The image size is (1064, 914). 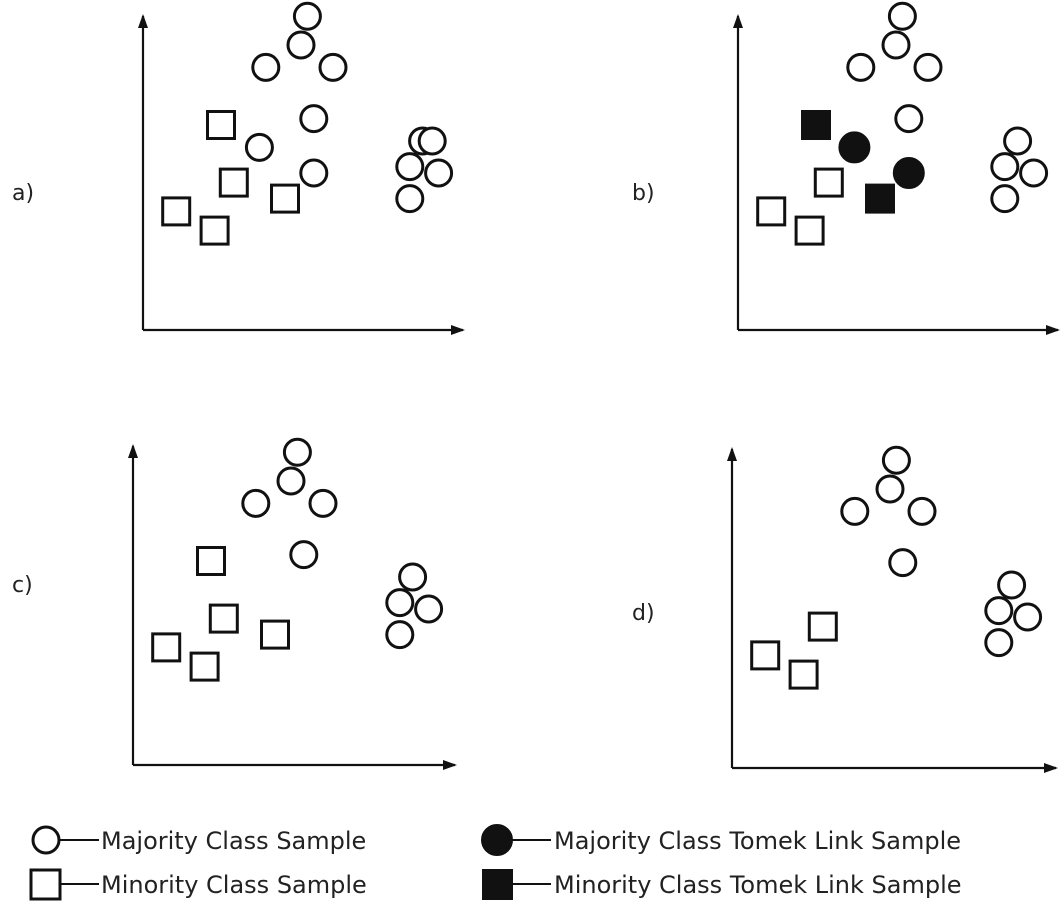 I want to click on legend-tomek-minority-icon, so click(x=497, y=884).